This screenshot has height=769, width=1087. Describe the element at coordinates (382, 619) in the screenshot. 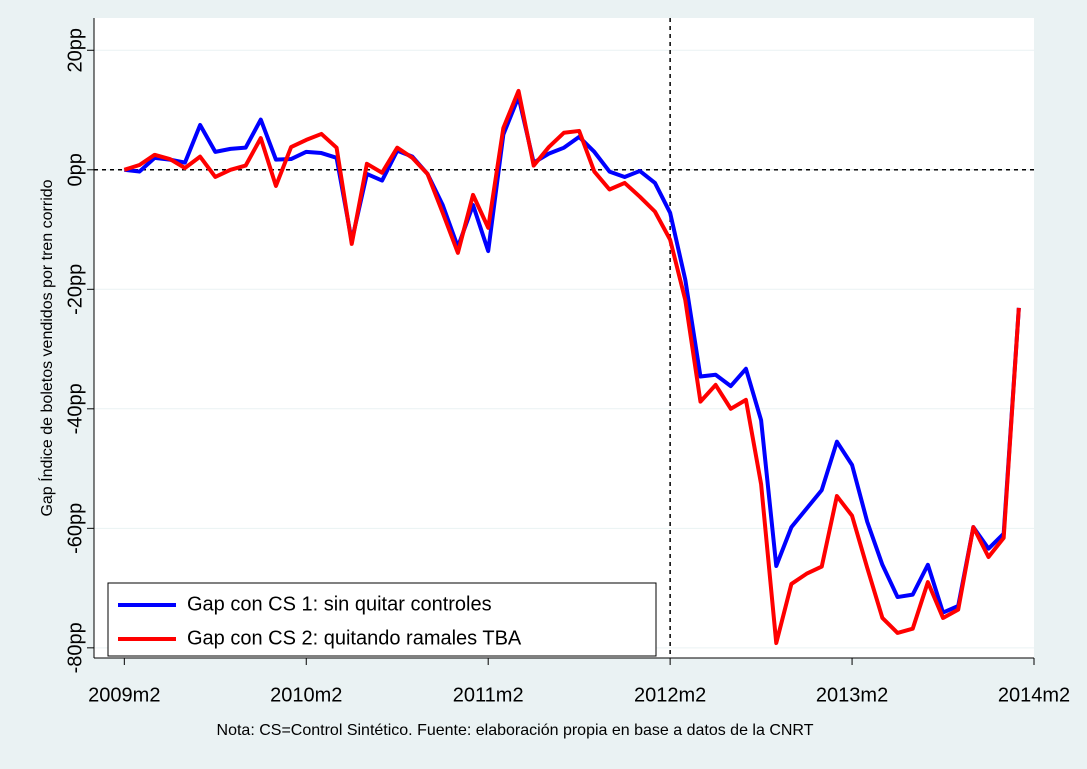

I see `legend-box` at that location.